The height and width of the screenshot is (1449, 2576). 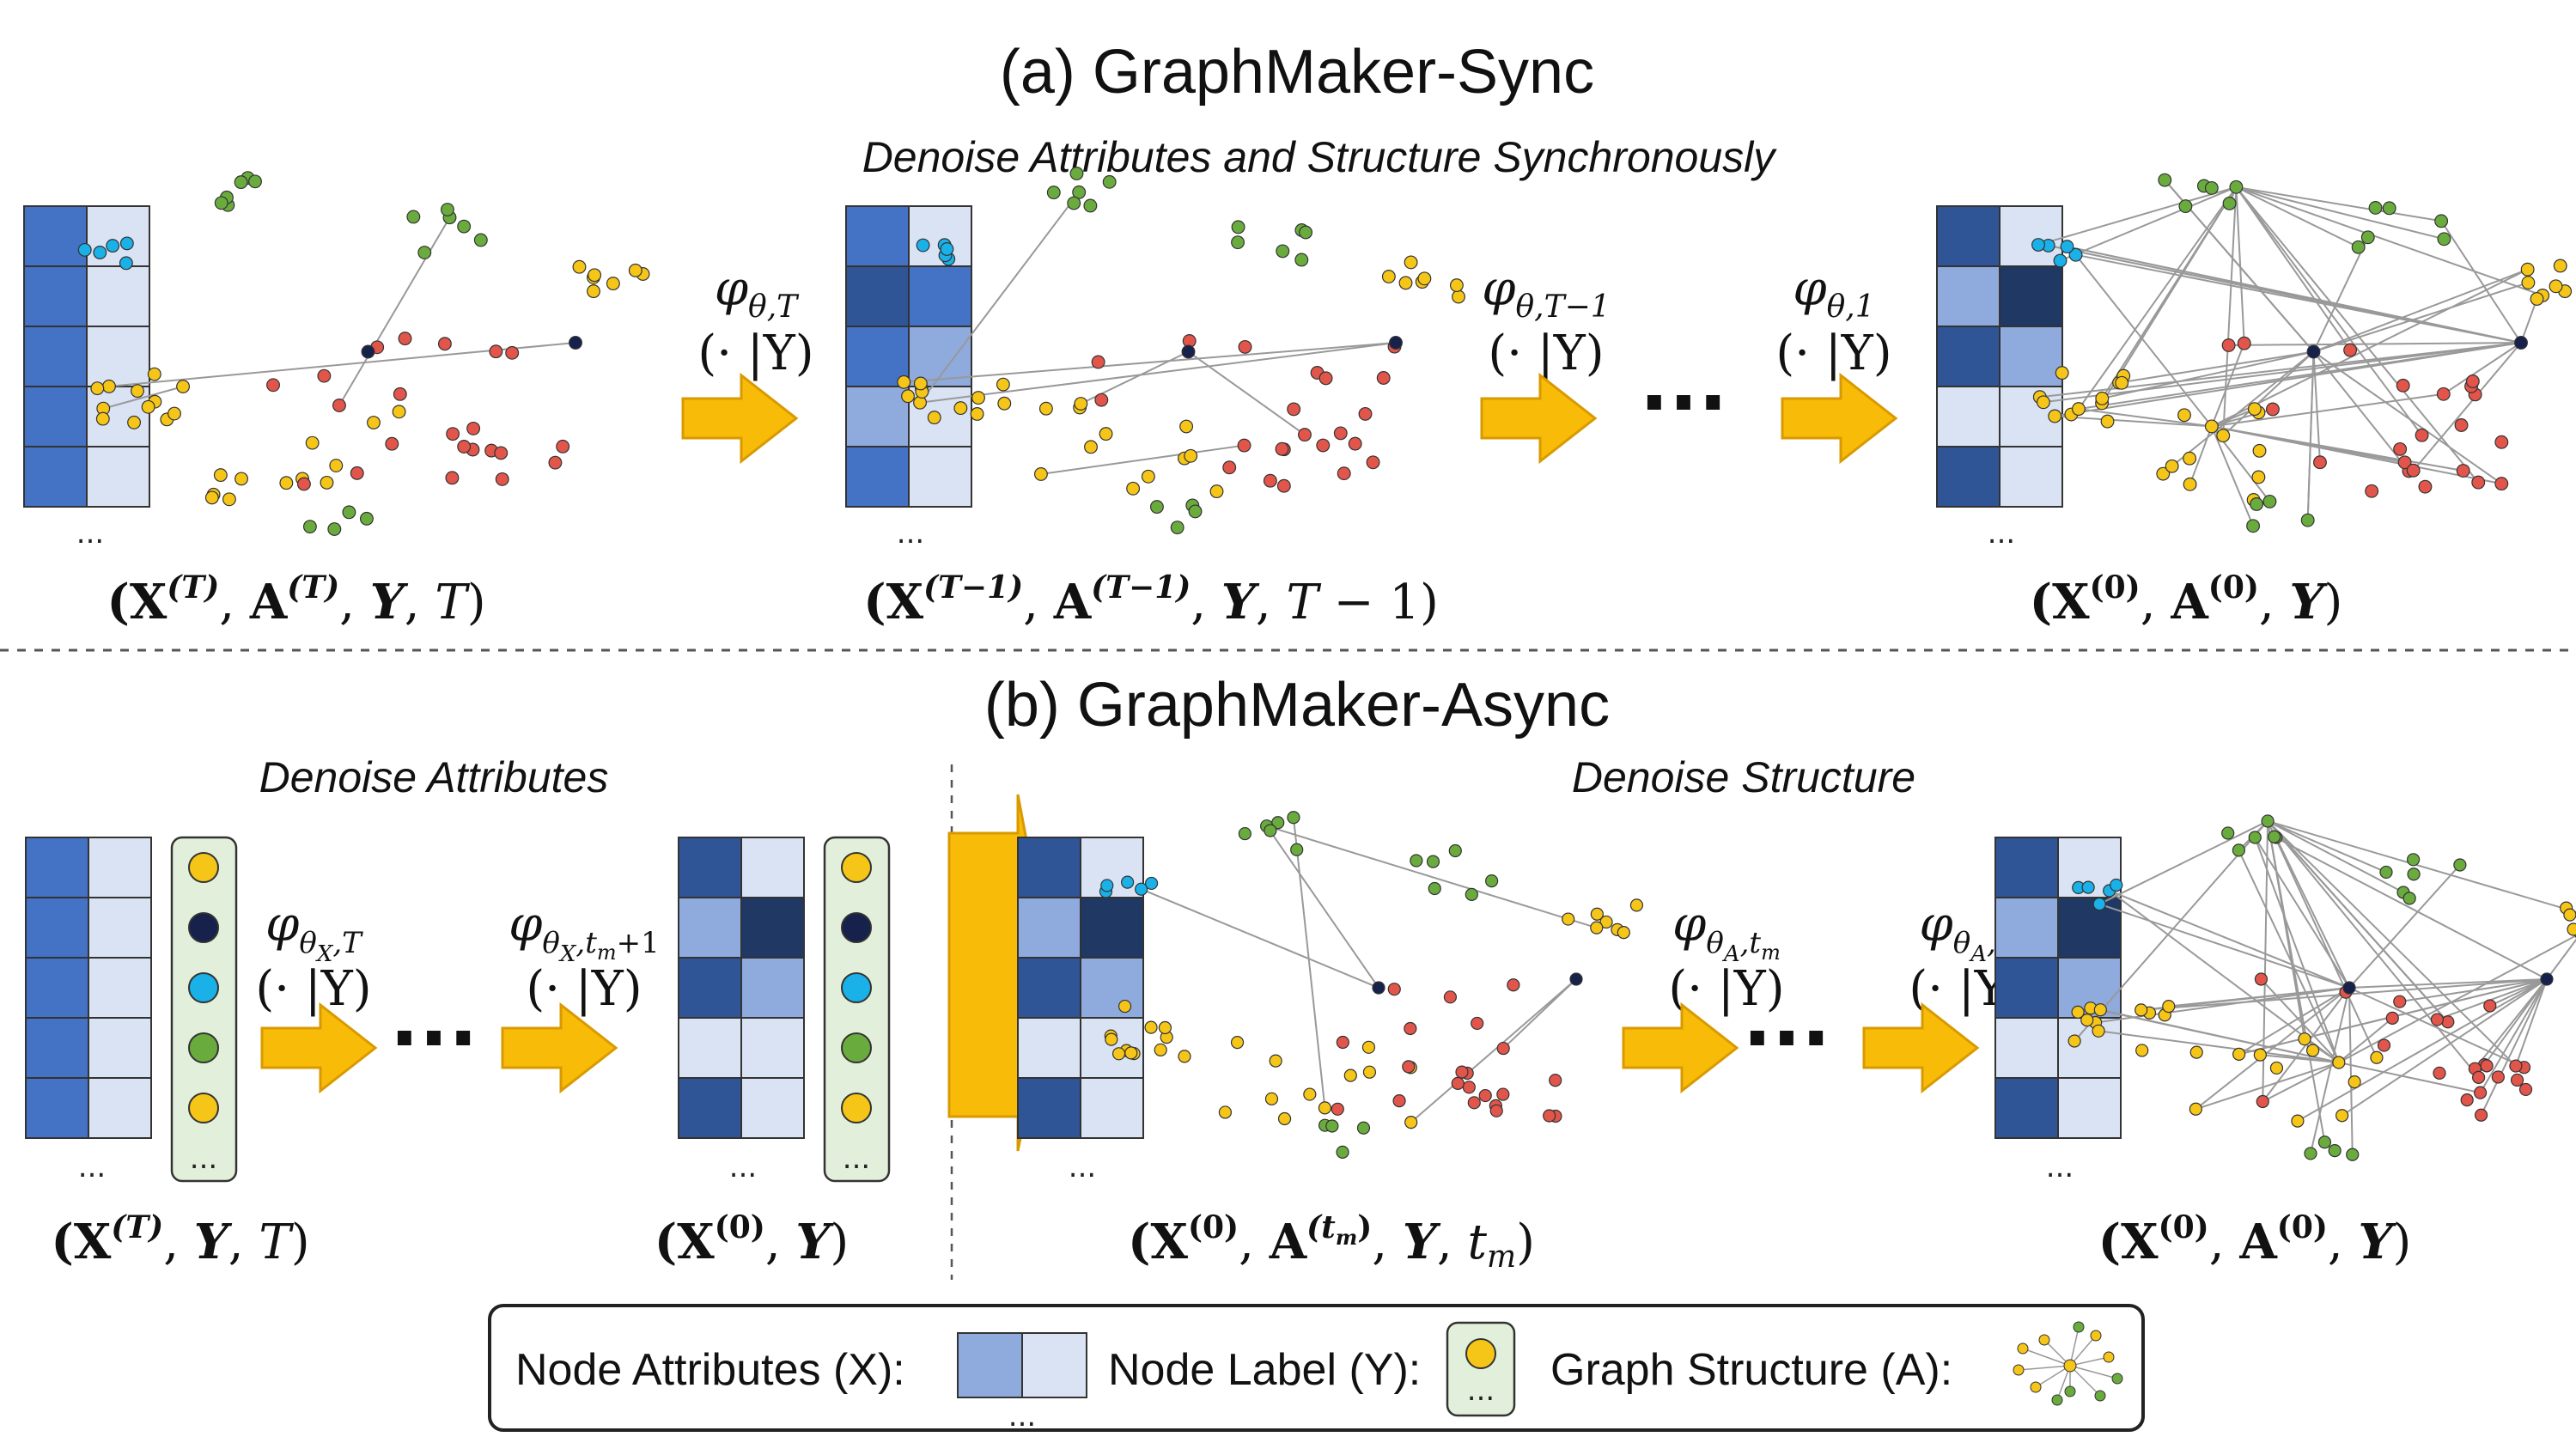 I want to click on legend-cell-light, so click(x=1054, y=1365).